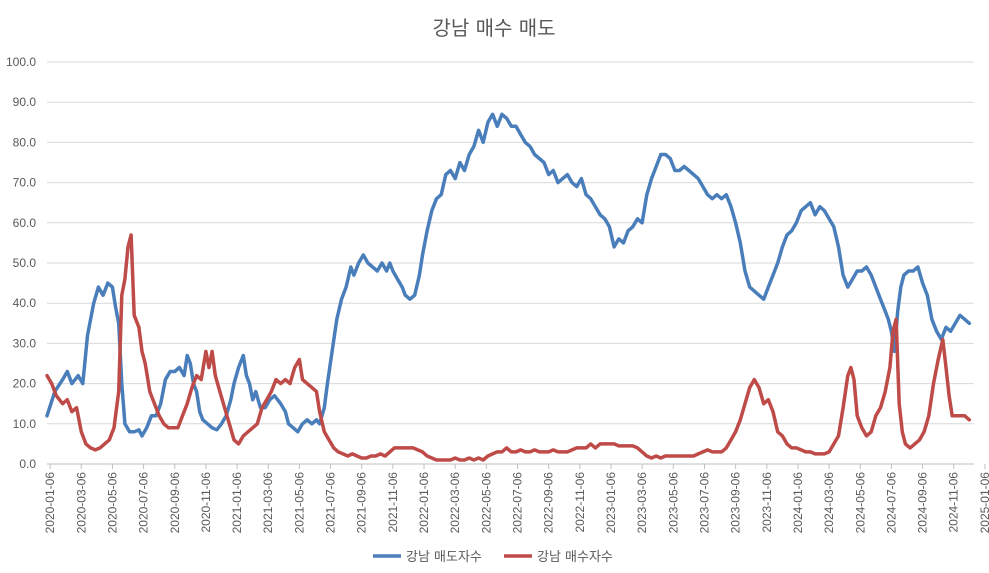 This screenshot has height=573, width=989. Describe the element at coordinates (25, 343) in the screenshot. I see `y-tick-label: 30.0` at that location.